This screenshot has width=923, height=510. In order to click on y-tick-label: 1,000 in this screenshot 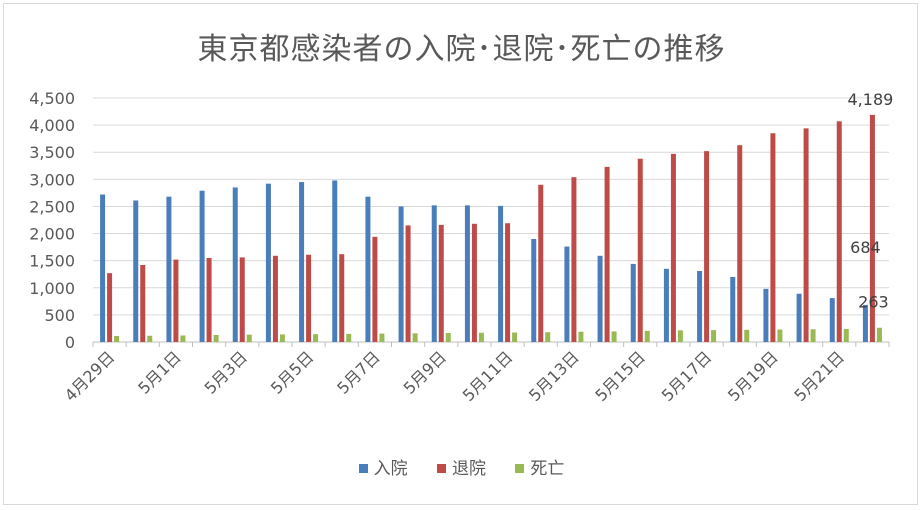, I will do `click(52, 288)`.